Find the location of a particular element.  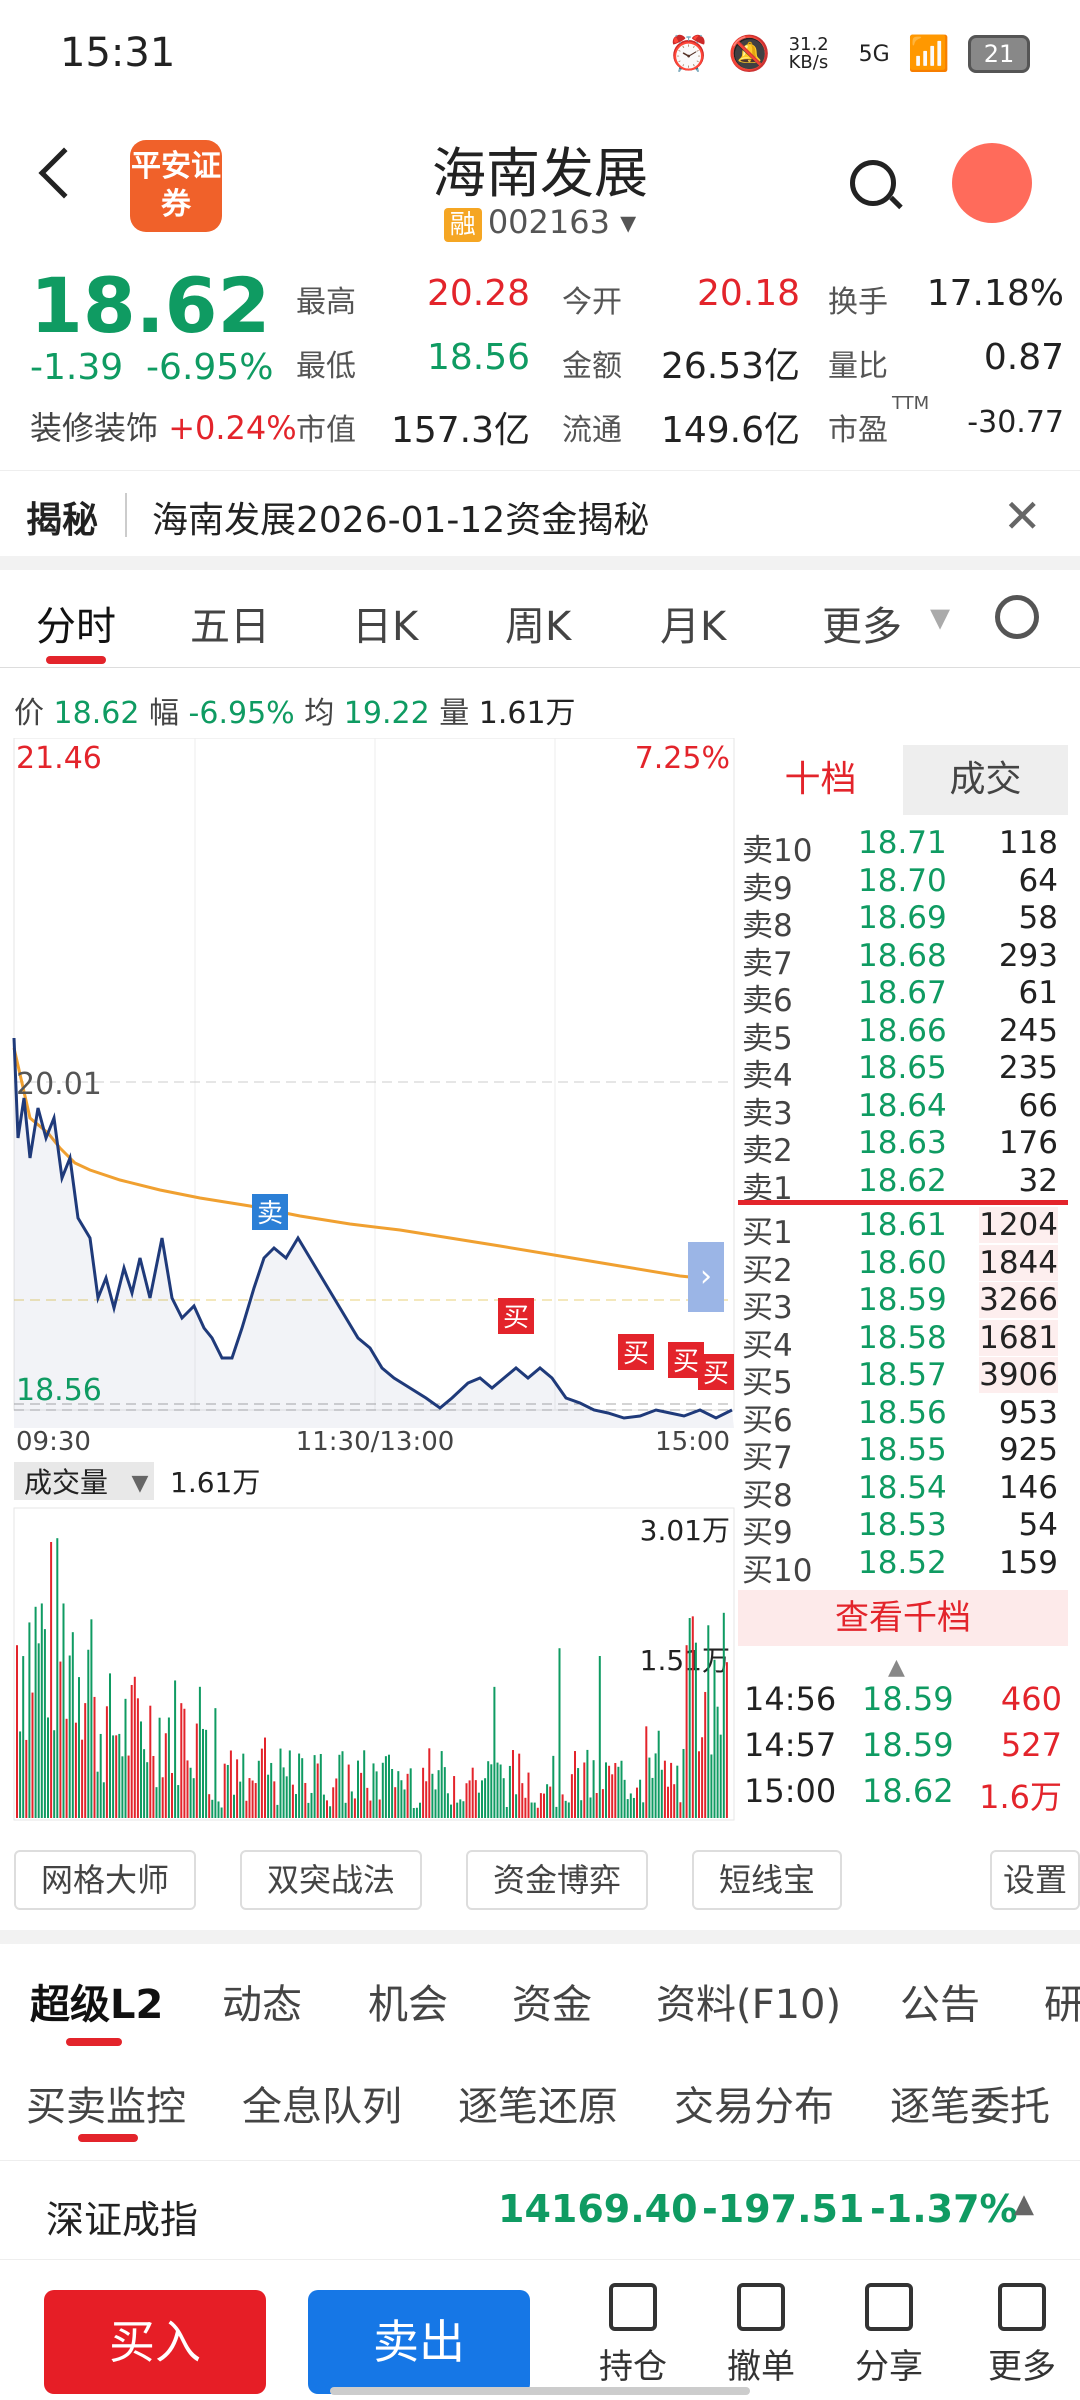

ask-row: 卖5 18.66 245 is located at coordinates (903, 1034).